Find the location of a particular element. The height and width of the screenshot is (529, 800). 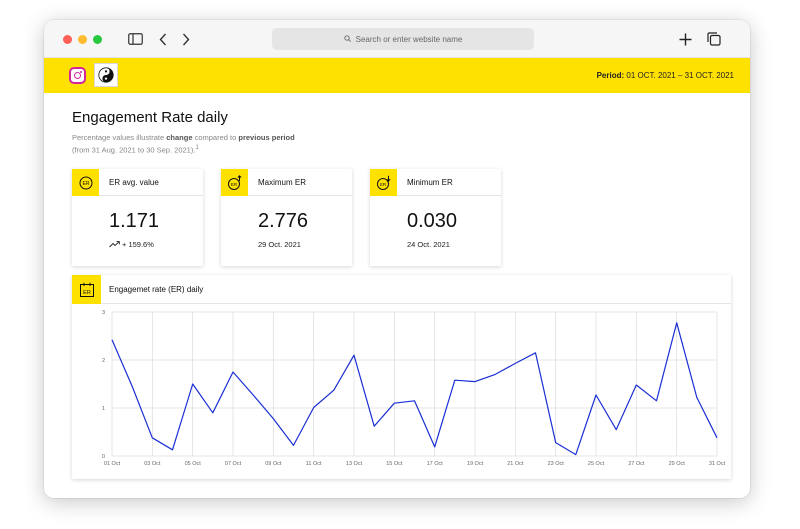

x-tick-label: 31 Oct is located at coordinates (717, 464).